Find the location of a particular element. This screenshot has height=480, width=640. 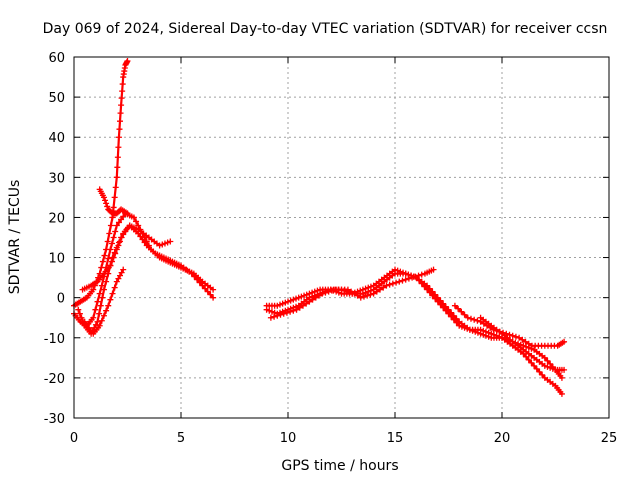

series-line is located at coordinates (414, 325).